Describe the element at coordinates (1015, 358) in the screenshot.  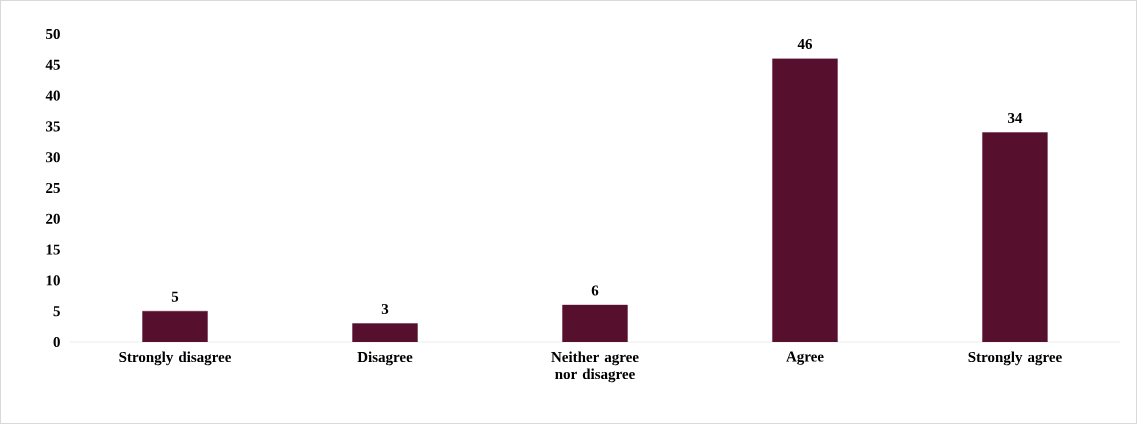
I see `x-tick-label: Strongly agree` at that location.